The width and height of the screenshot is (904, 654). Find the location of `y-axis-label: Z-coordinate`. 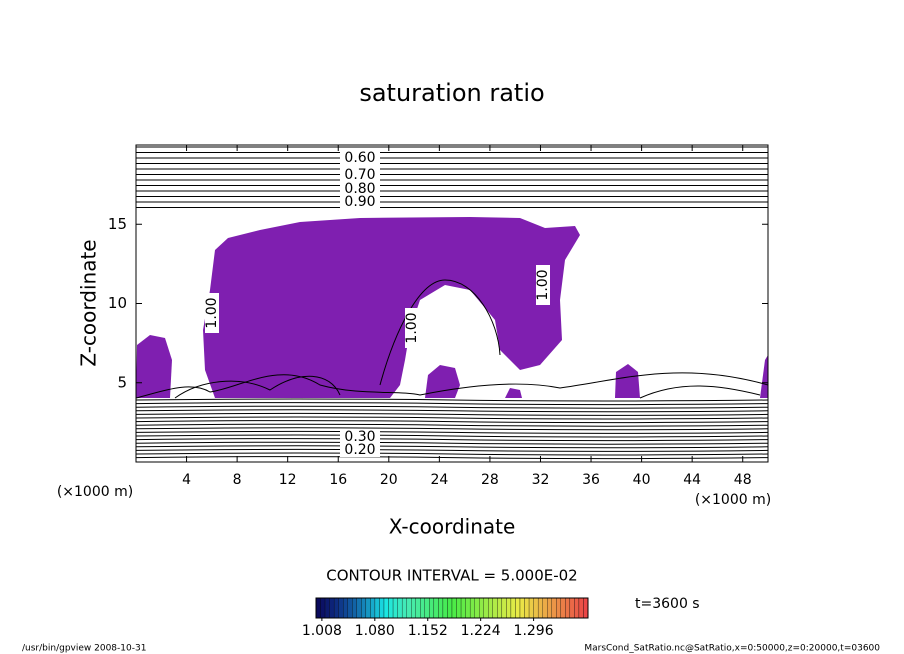

y-axis-label: Z-coordinate is located at coordinates (89, 302).